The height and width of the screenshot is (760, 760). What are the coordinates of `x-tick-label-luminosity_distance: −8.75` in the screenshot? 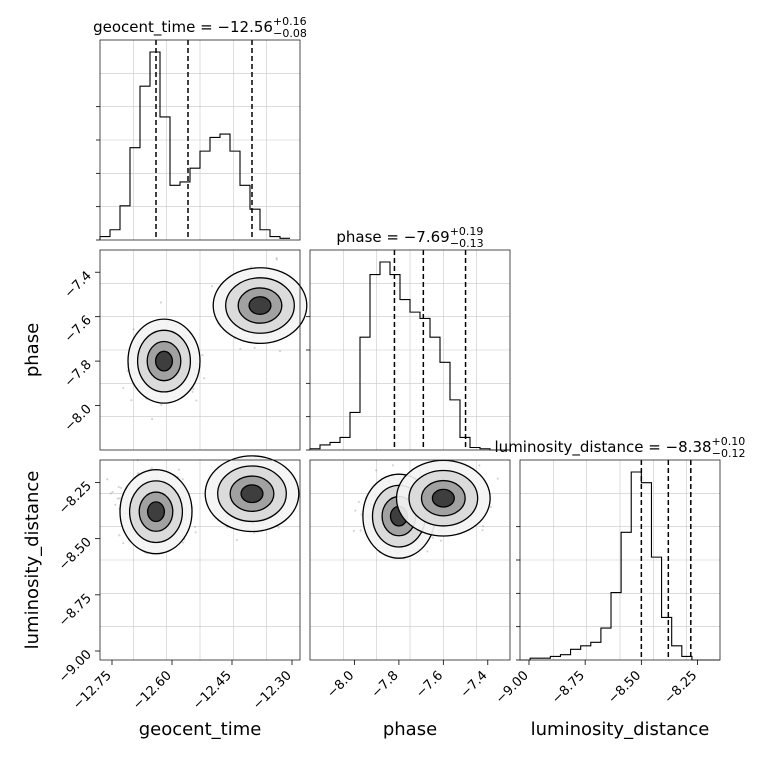 It's located at (568, 687).